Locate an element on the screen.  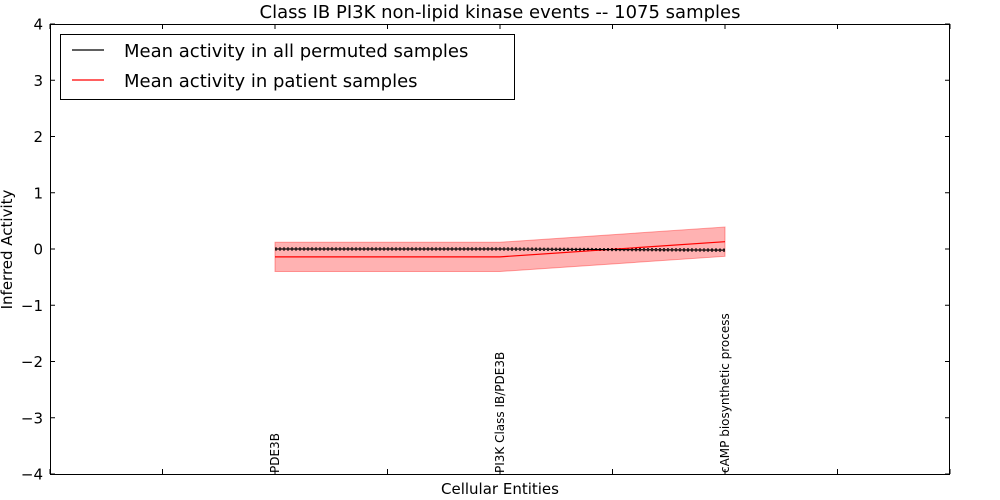
series-lines is located at coordinates (500, 249).